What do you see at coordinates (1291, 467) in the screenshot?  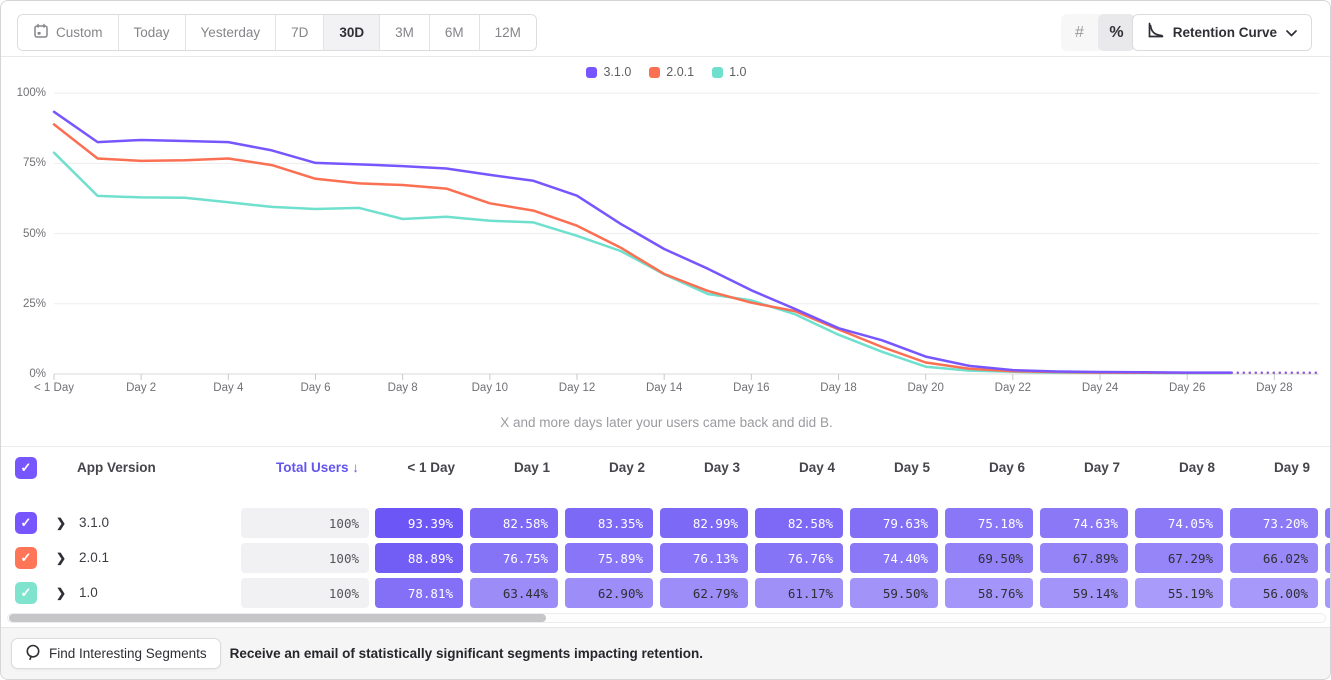 I see `column-header-day: Day 9` at bounding box center [1291, 467].